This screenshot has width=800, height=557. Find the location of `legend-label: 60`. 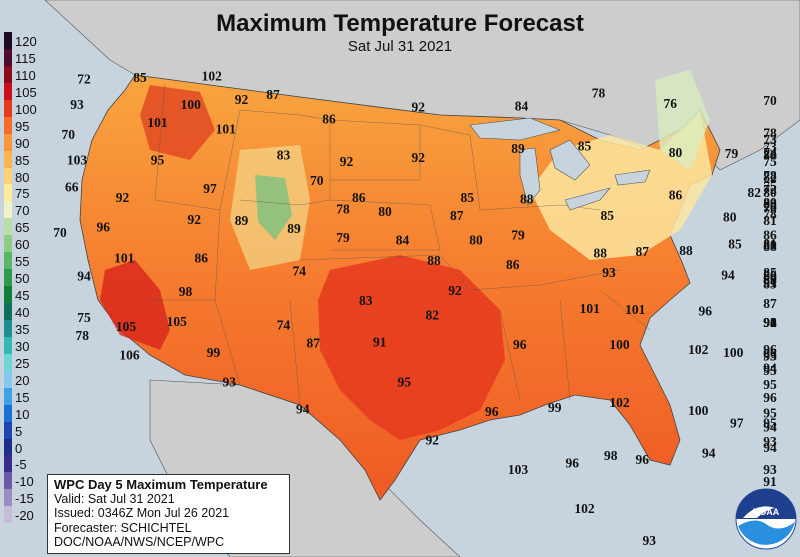

legend-label: 60 is located at coordinates (22, 245).